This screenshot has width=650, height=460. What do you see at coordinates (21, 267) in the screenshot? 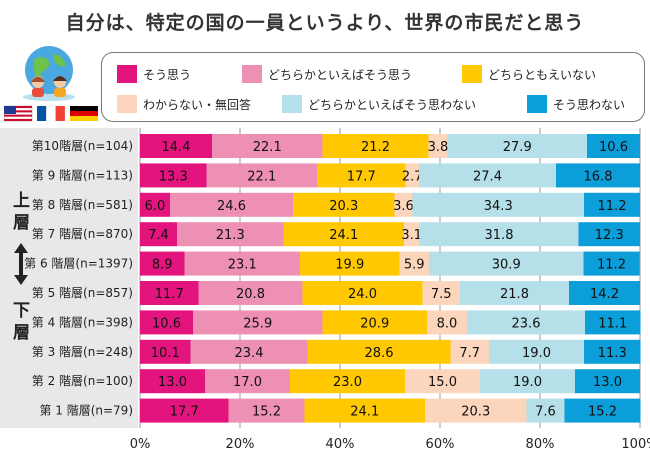
I see `side-labels: 上 層 下 層` at bounding box center [21, 267].